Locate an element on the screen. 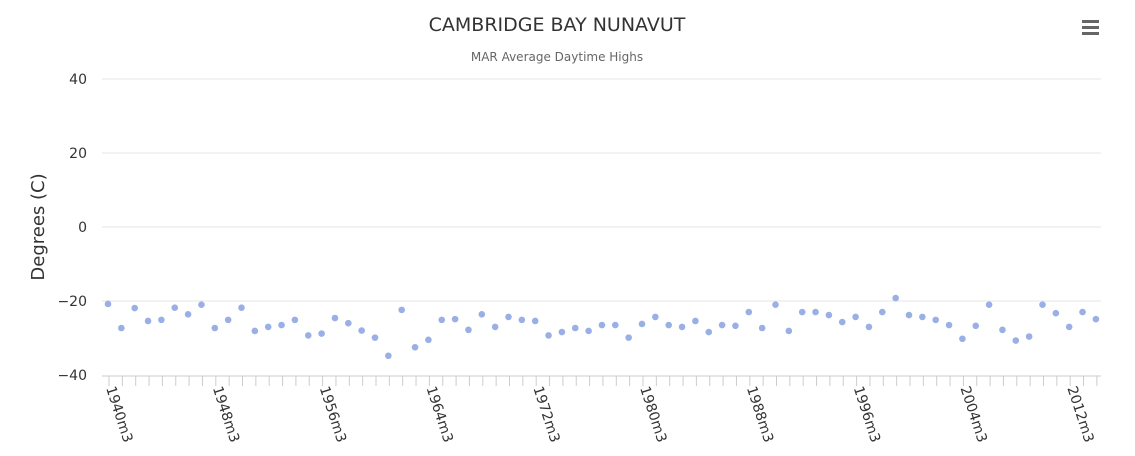 This screenshot has width=1135, height=456. y-axis-title: Degrees (C) is located at coordinates (38, 226).